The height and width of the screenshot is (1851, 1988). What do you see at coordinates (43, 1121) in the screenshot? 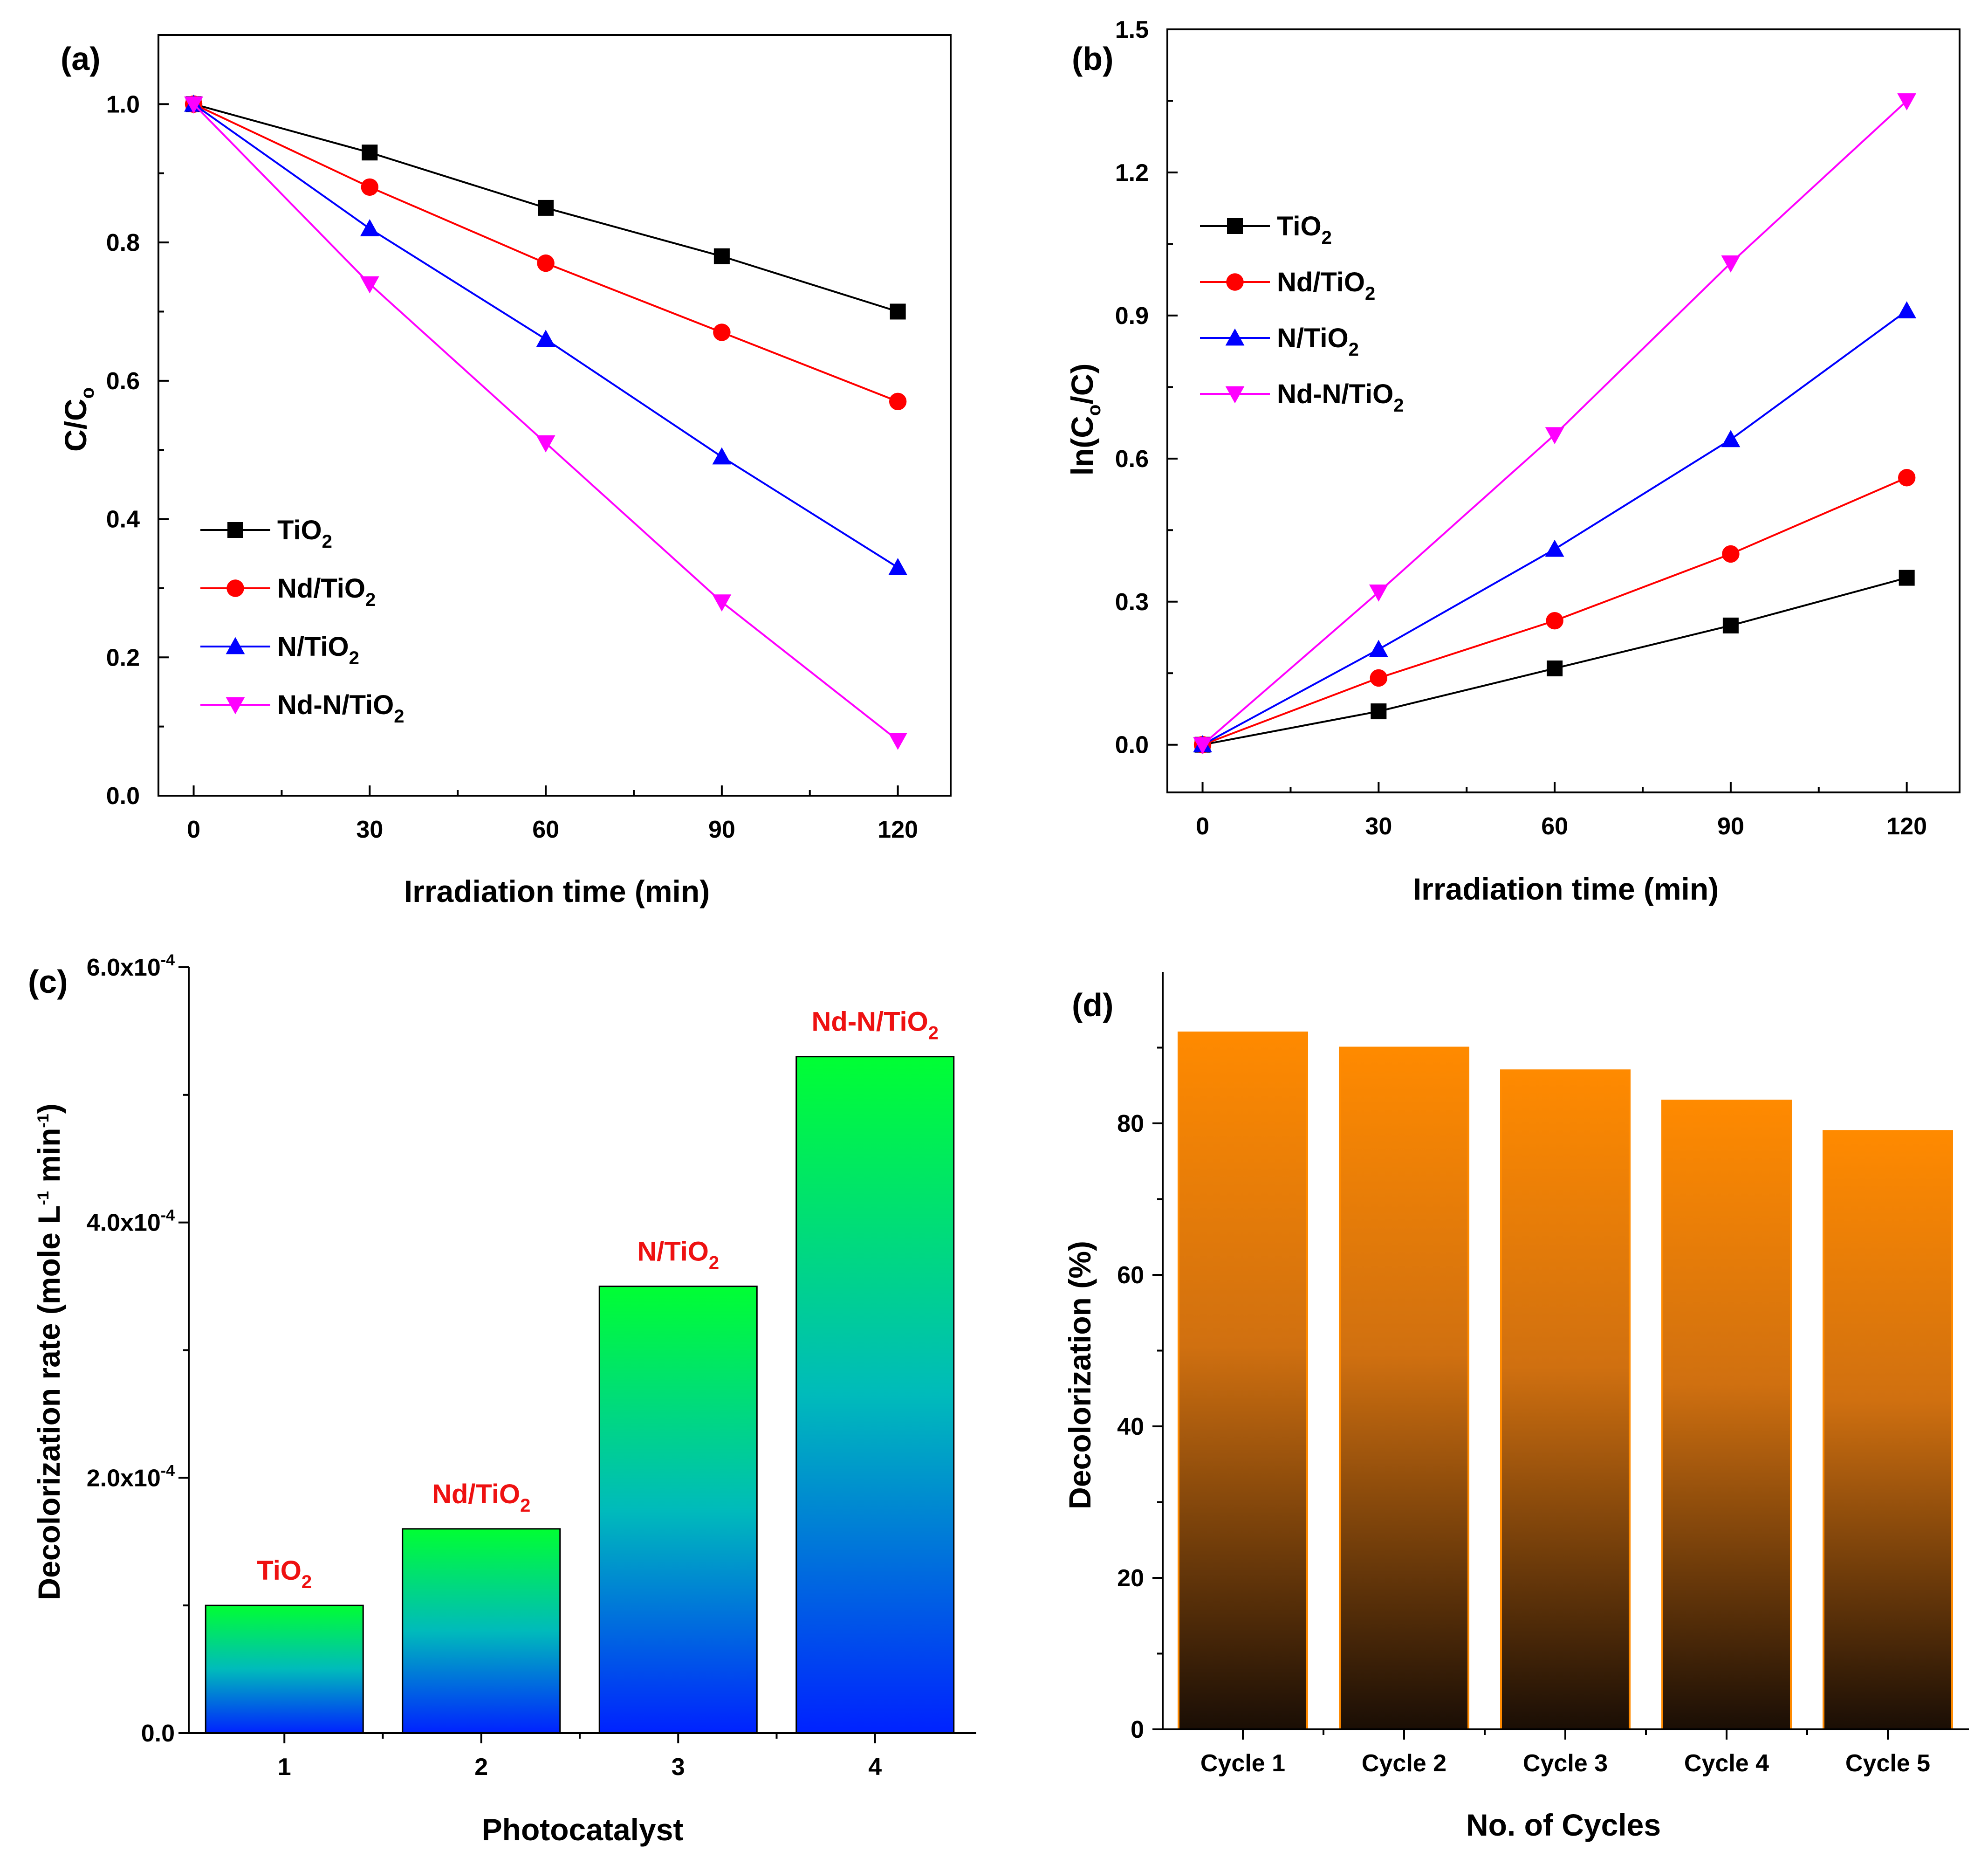
I see `panel-c-y-title-sup2: -1` at bounding box center [43, 1121].